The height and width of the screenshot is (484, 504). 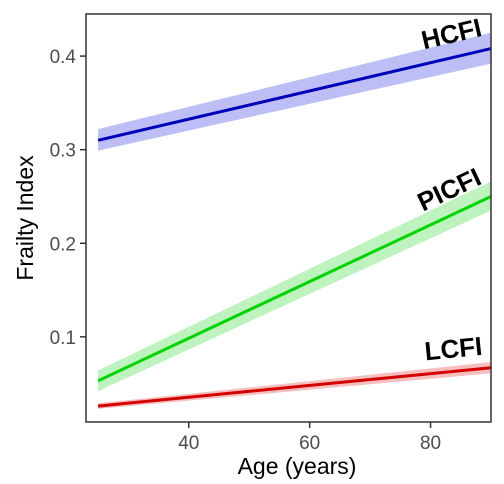 I want to click on y-tick-label: 0.2, so click(x=63, y=244).